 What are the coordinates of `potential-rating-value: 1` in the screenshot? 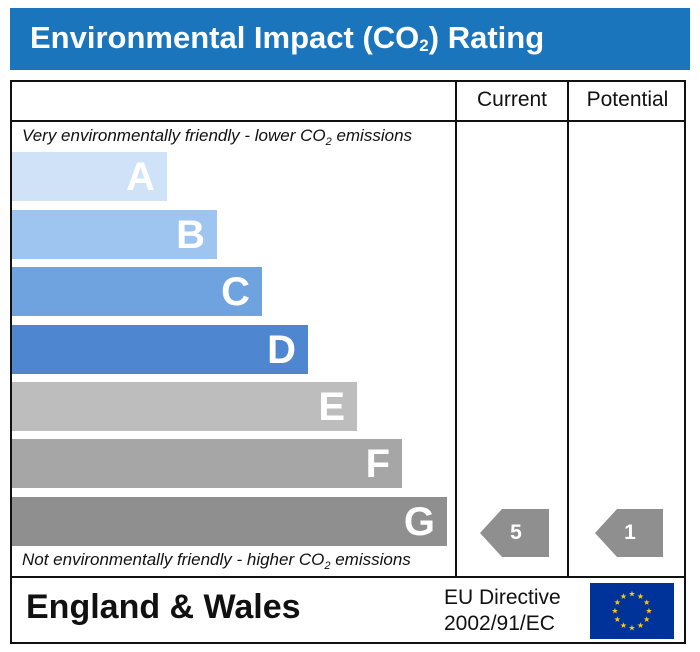 It's located at (630, 532).